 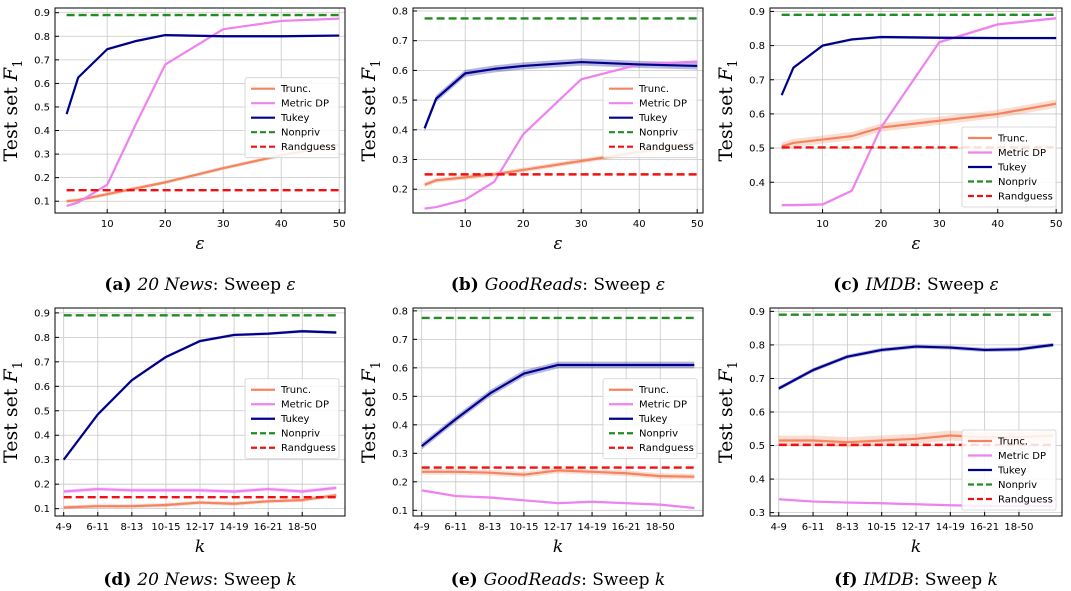 I want to click on panel-caption: (d) 20 News: Sweep k, so click(x=199, y=580).